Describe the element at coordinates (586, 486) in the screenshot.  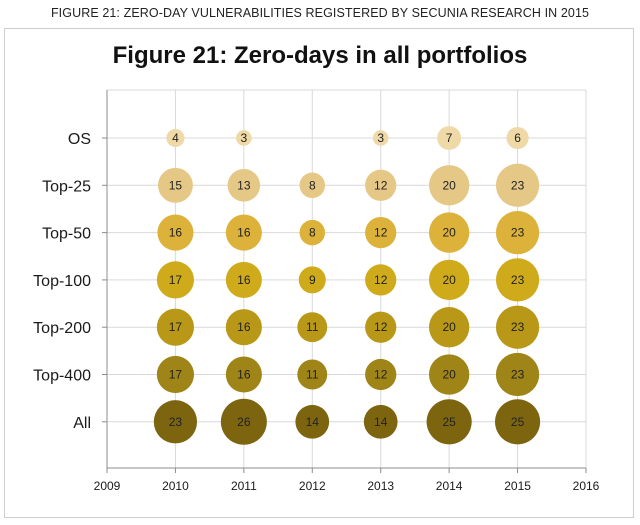
I see `x-tick-label: 2016` at that location.